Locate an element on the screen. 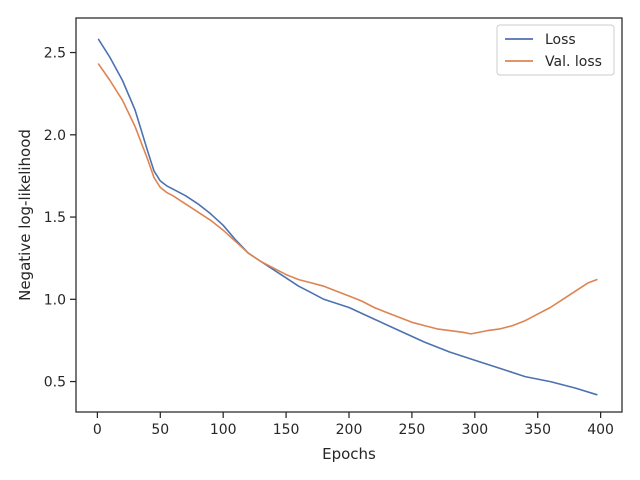  y-tick-label: 2.5 is located at coordinates (55, 54).